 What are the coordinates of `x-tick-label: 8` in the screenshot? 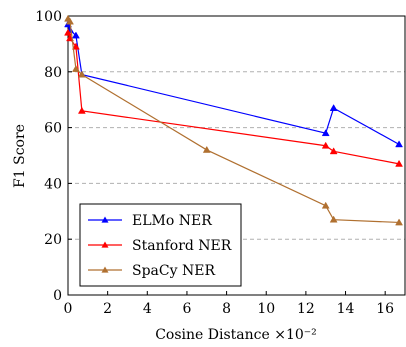 It's located at (226, 309).